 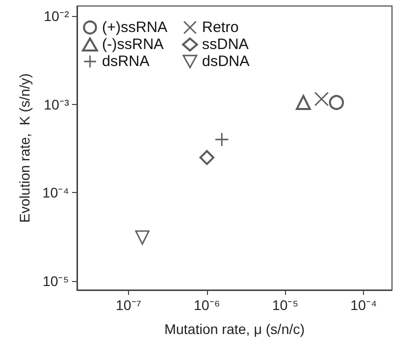 What do you see at coordinates (234, 329) in the screenshot?
I see `x-axis-title: Mutation rate, μ (s/n/c)` at bounding box center [234, 329].